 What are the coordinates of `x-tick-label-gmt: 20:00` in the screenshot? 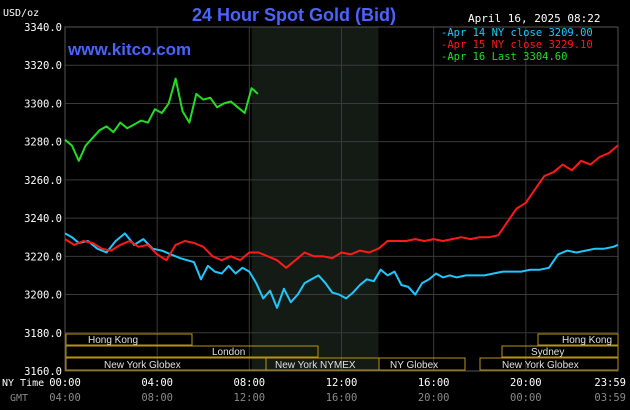 It's located at (434, 398).